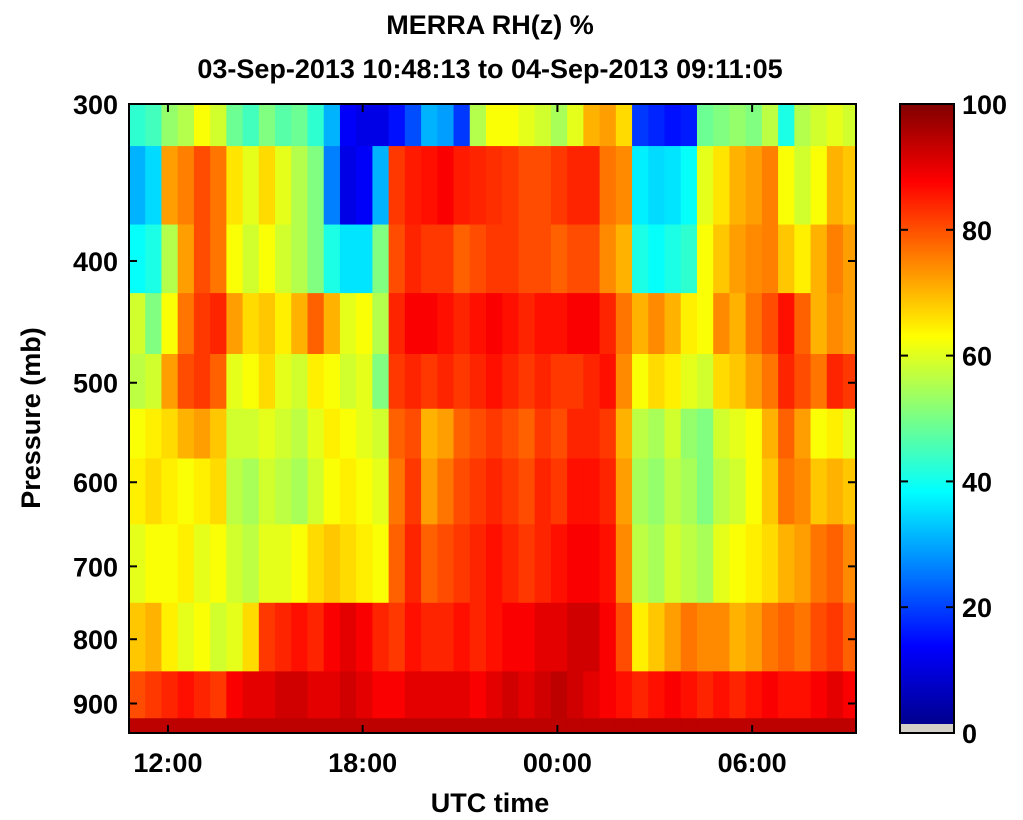 This screenshot has width=1023, height=820. What do you see at coordinates (927, 414) in the screenshot?
I see `colorbar-gradient` at bounding box center [927, 414].